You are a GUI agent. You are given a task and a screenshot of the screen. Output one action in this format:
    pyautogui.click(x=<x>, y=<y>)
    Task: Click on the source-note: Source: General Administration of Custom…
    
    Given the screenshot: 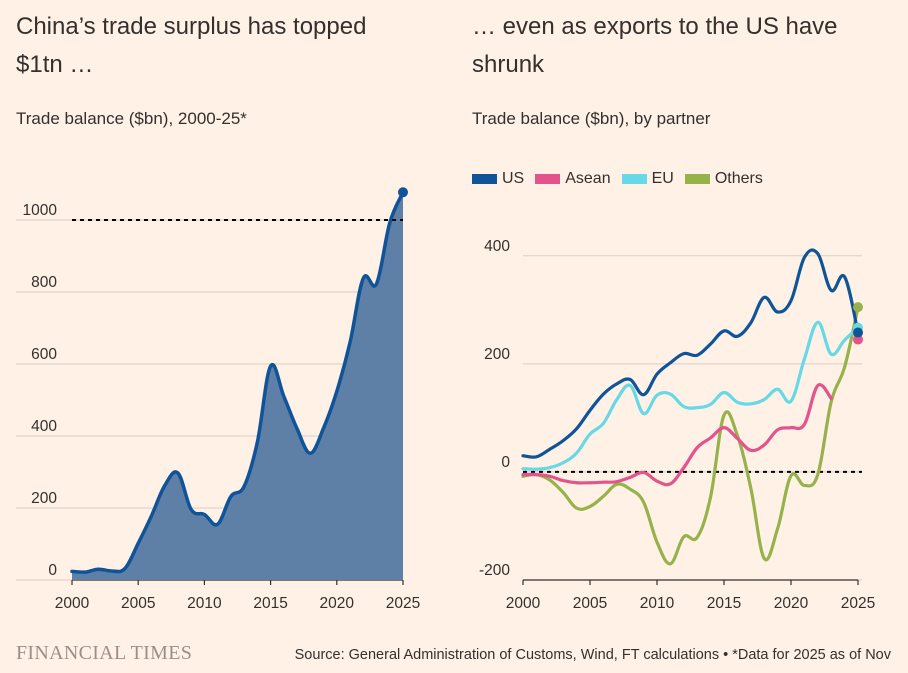 What is the action you would take?
    pyautogui.click(x=592, y=655)
    